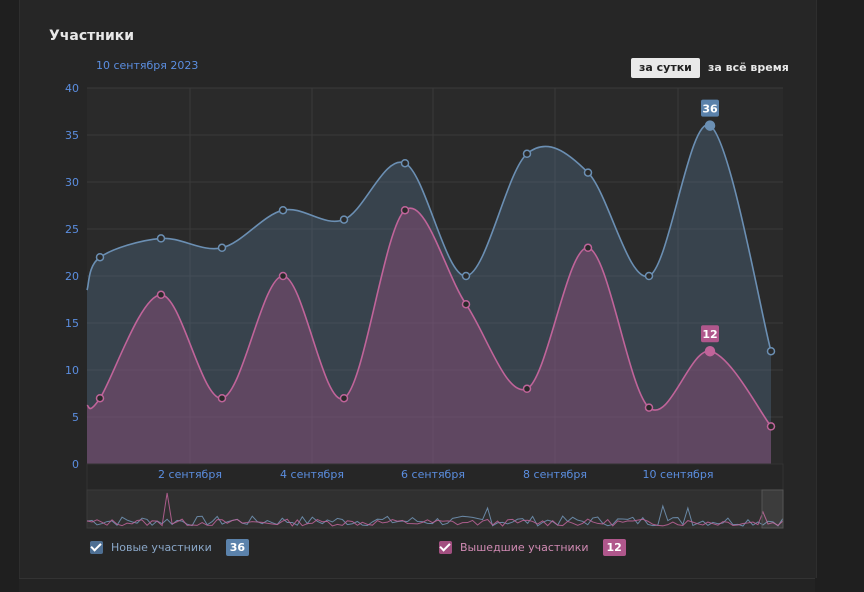 Image resolution: width=864 pixels, height=592 pixels. What do you see at coordinates (237, 547) in the screenshot?
I see `legend-new-badge: 36` at bounding box center [237, 547].